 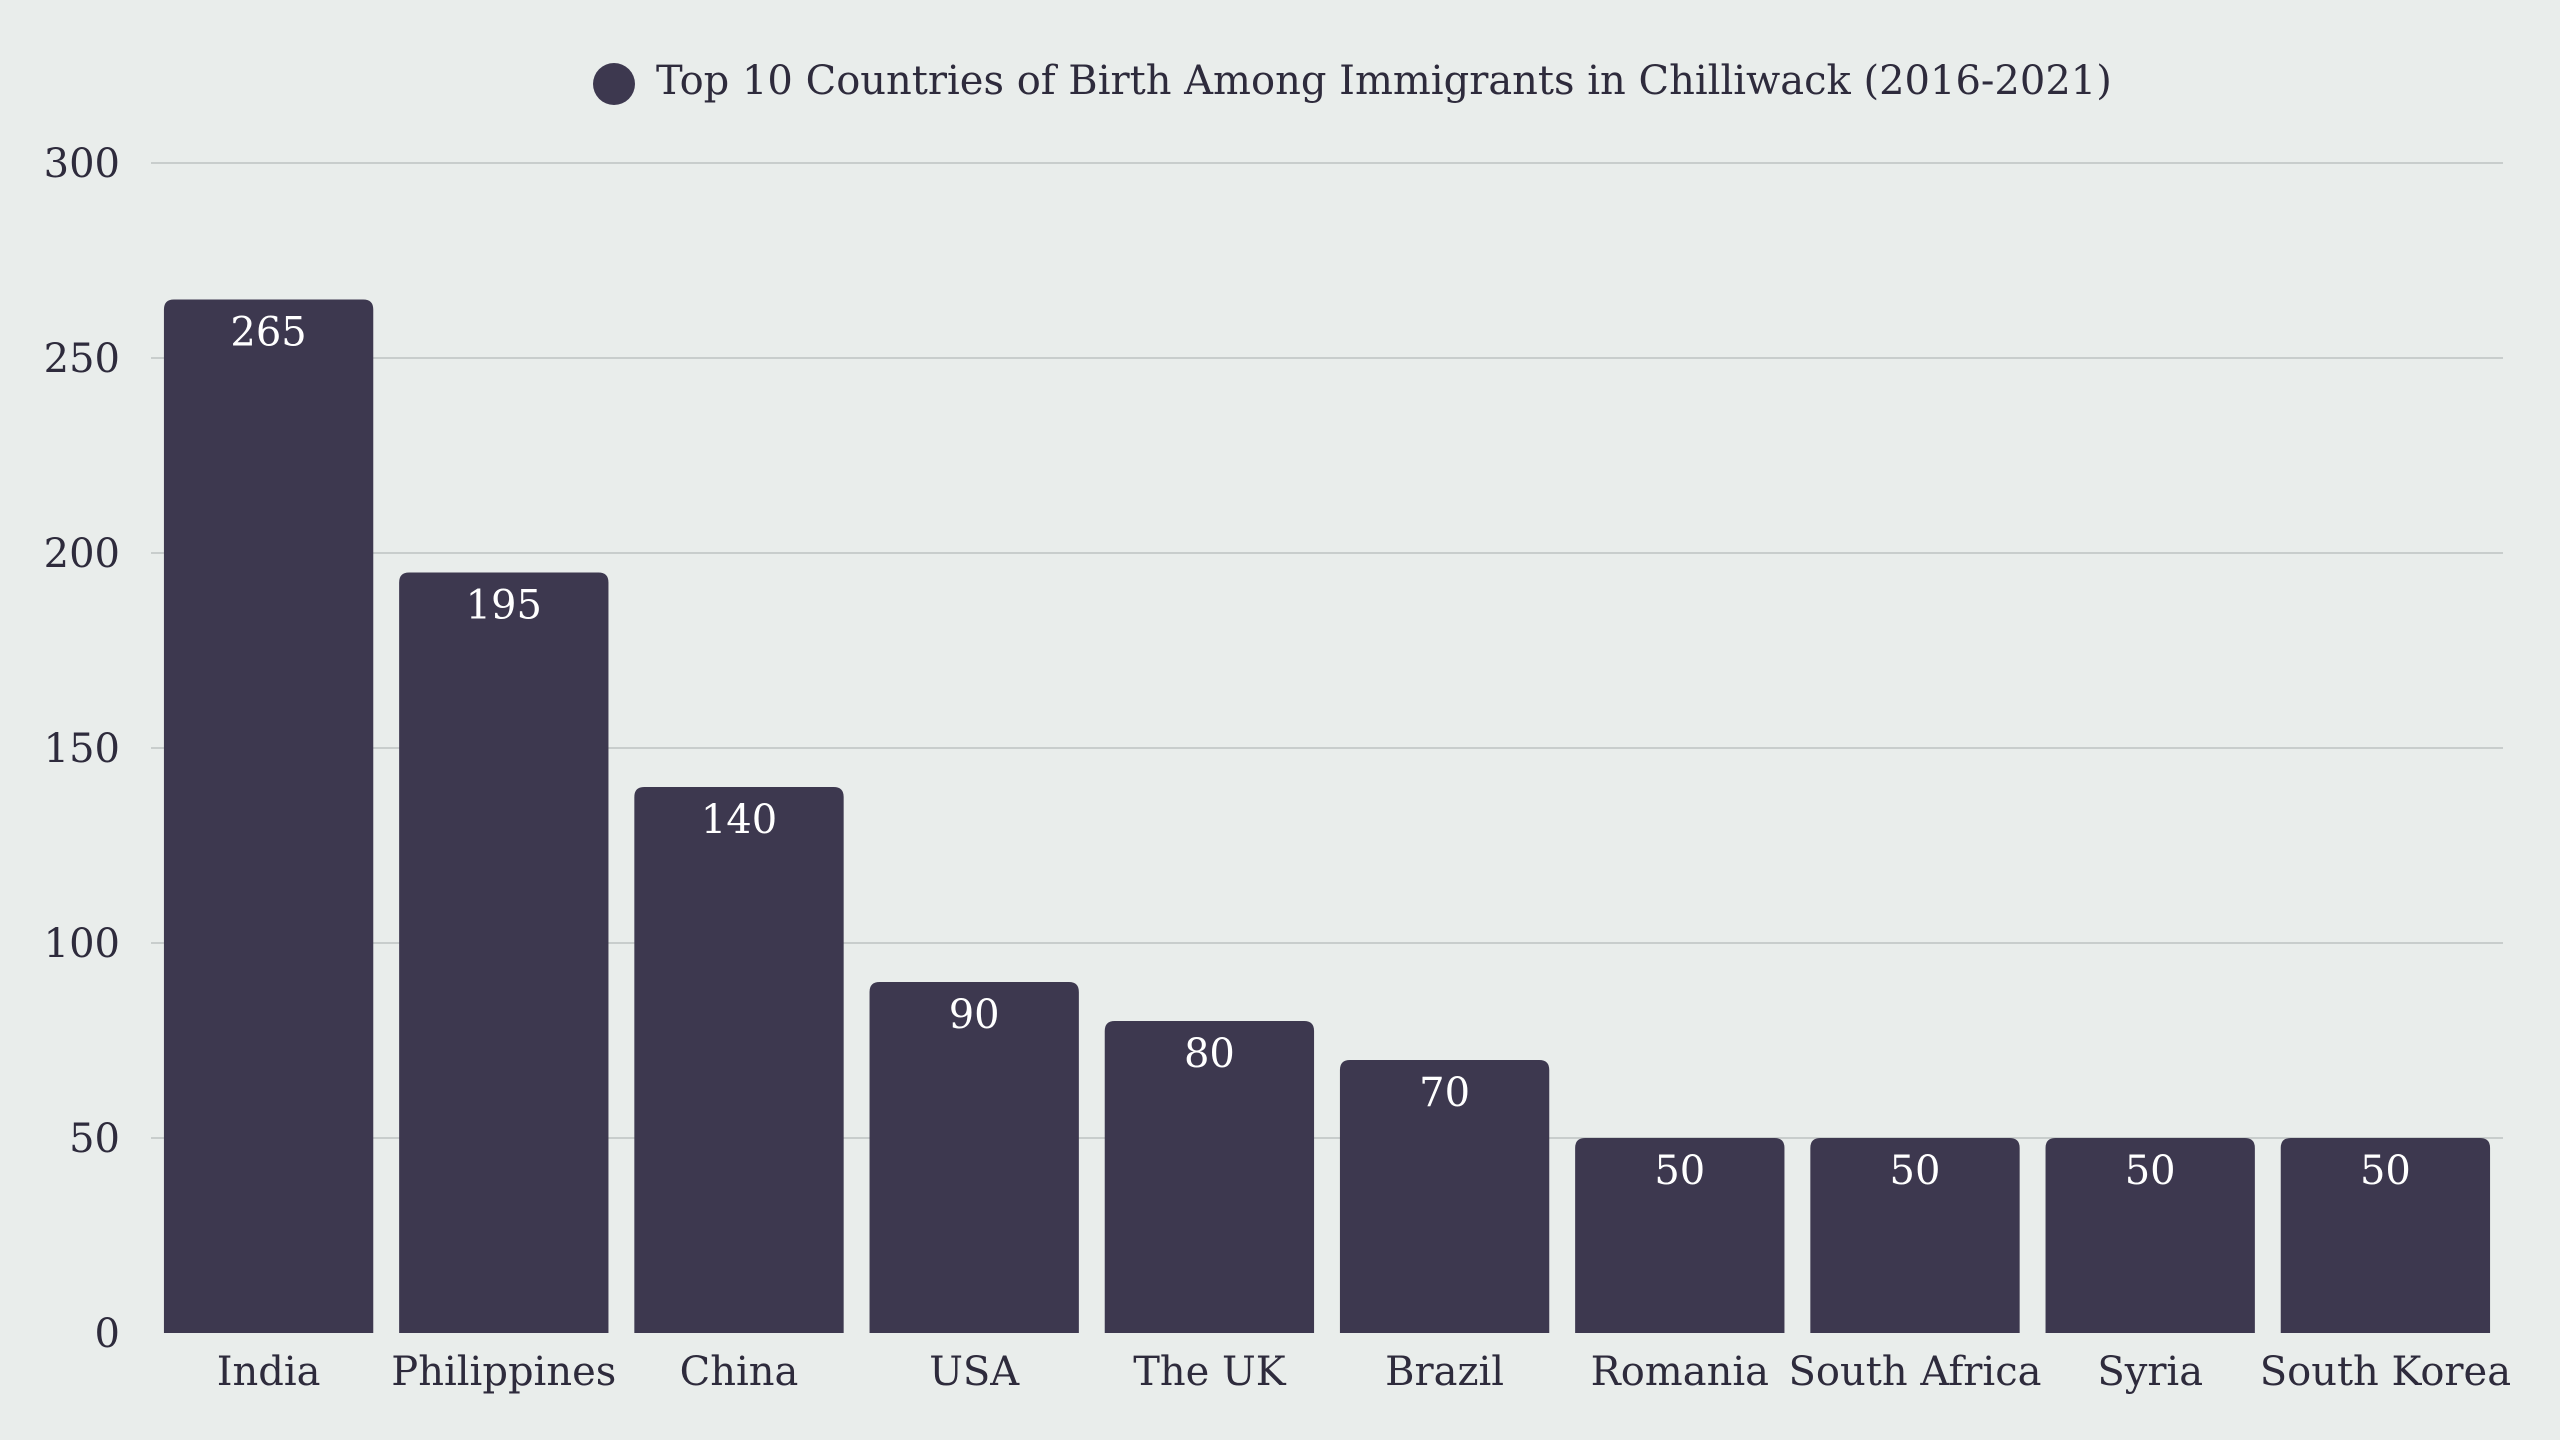 What do you see at coordinates (1444, 1196) in the screenshot?
I see `bar-brazil` at bounding box center [1444, 1196].